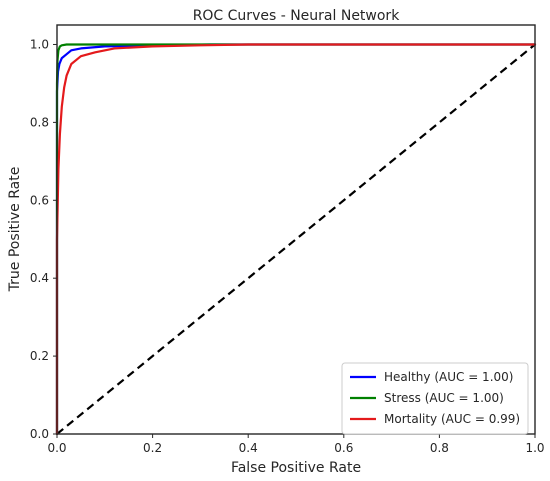 The height and width of the screenshot is (481, 550). What do you see at coordinates (248, 448) in the screenshot?
I see `x-tick-label: 0.4` at bounding box center [248, 448].